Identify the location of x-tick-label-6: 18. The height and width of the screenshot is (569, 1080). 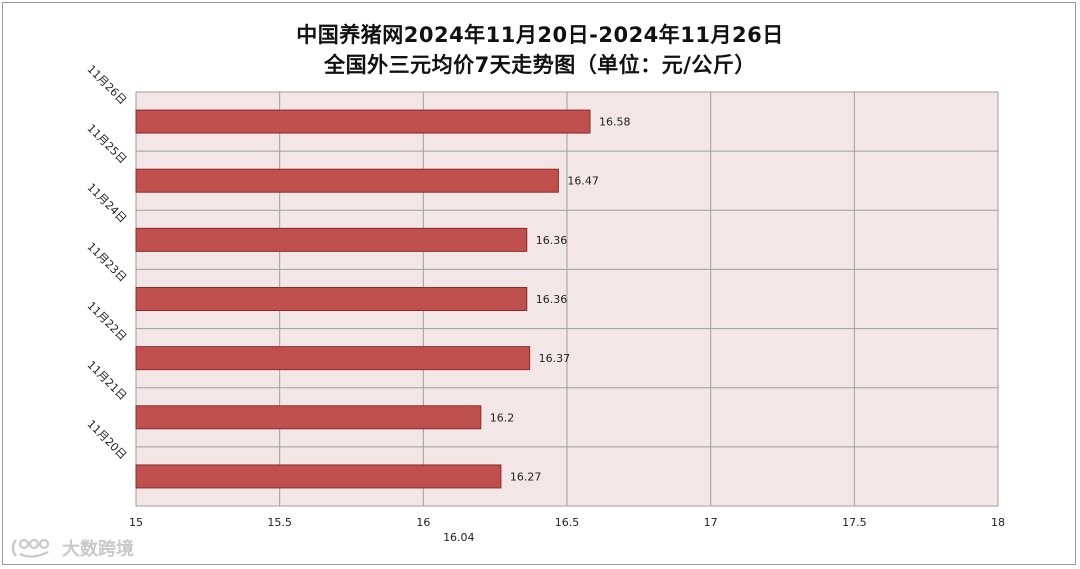
(998, 522).